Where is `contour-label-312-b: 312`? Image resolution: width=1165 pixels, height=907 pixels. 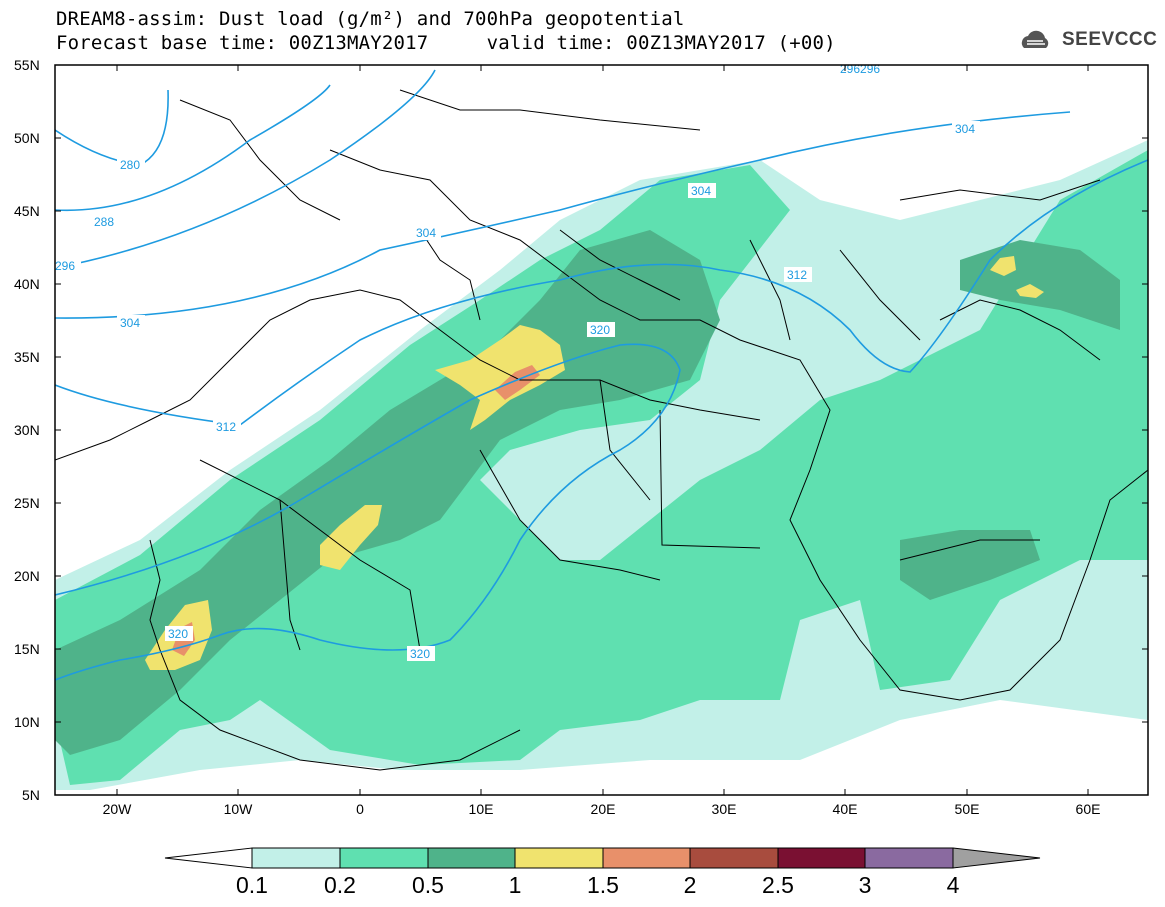
contour-label-312-b: 312 is located at coordinates (797, 275).